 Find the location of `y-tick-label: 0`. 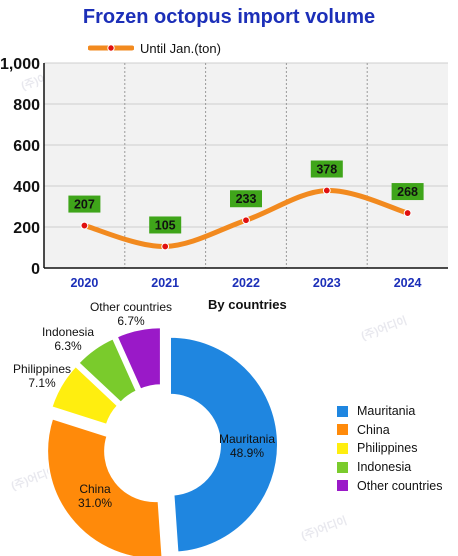

y-tick-label: 0 is located at coordinates (35, 269).